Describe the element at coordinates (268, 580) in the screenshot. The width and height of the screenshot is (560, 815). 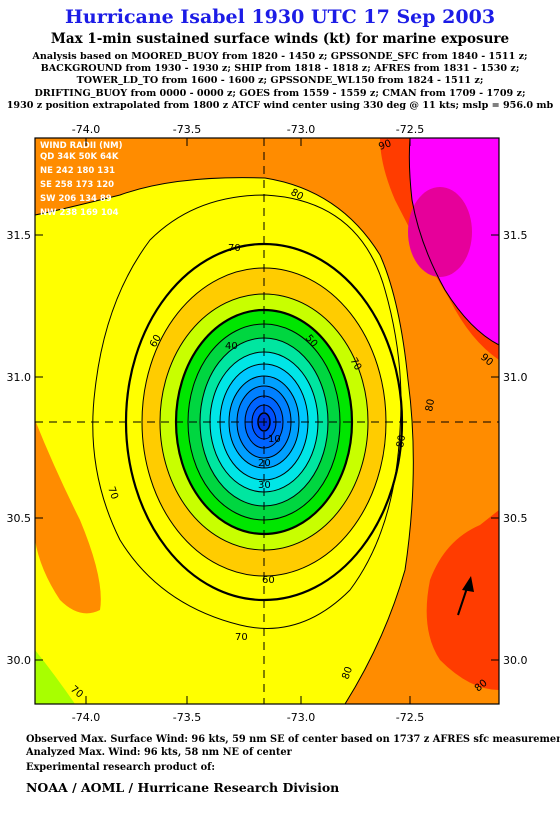
I see `contour-label: 60` at that location.